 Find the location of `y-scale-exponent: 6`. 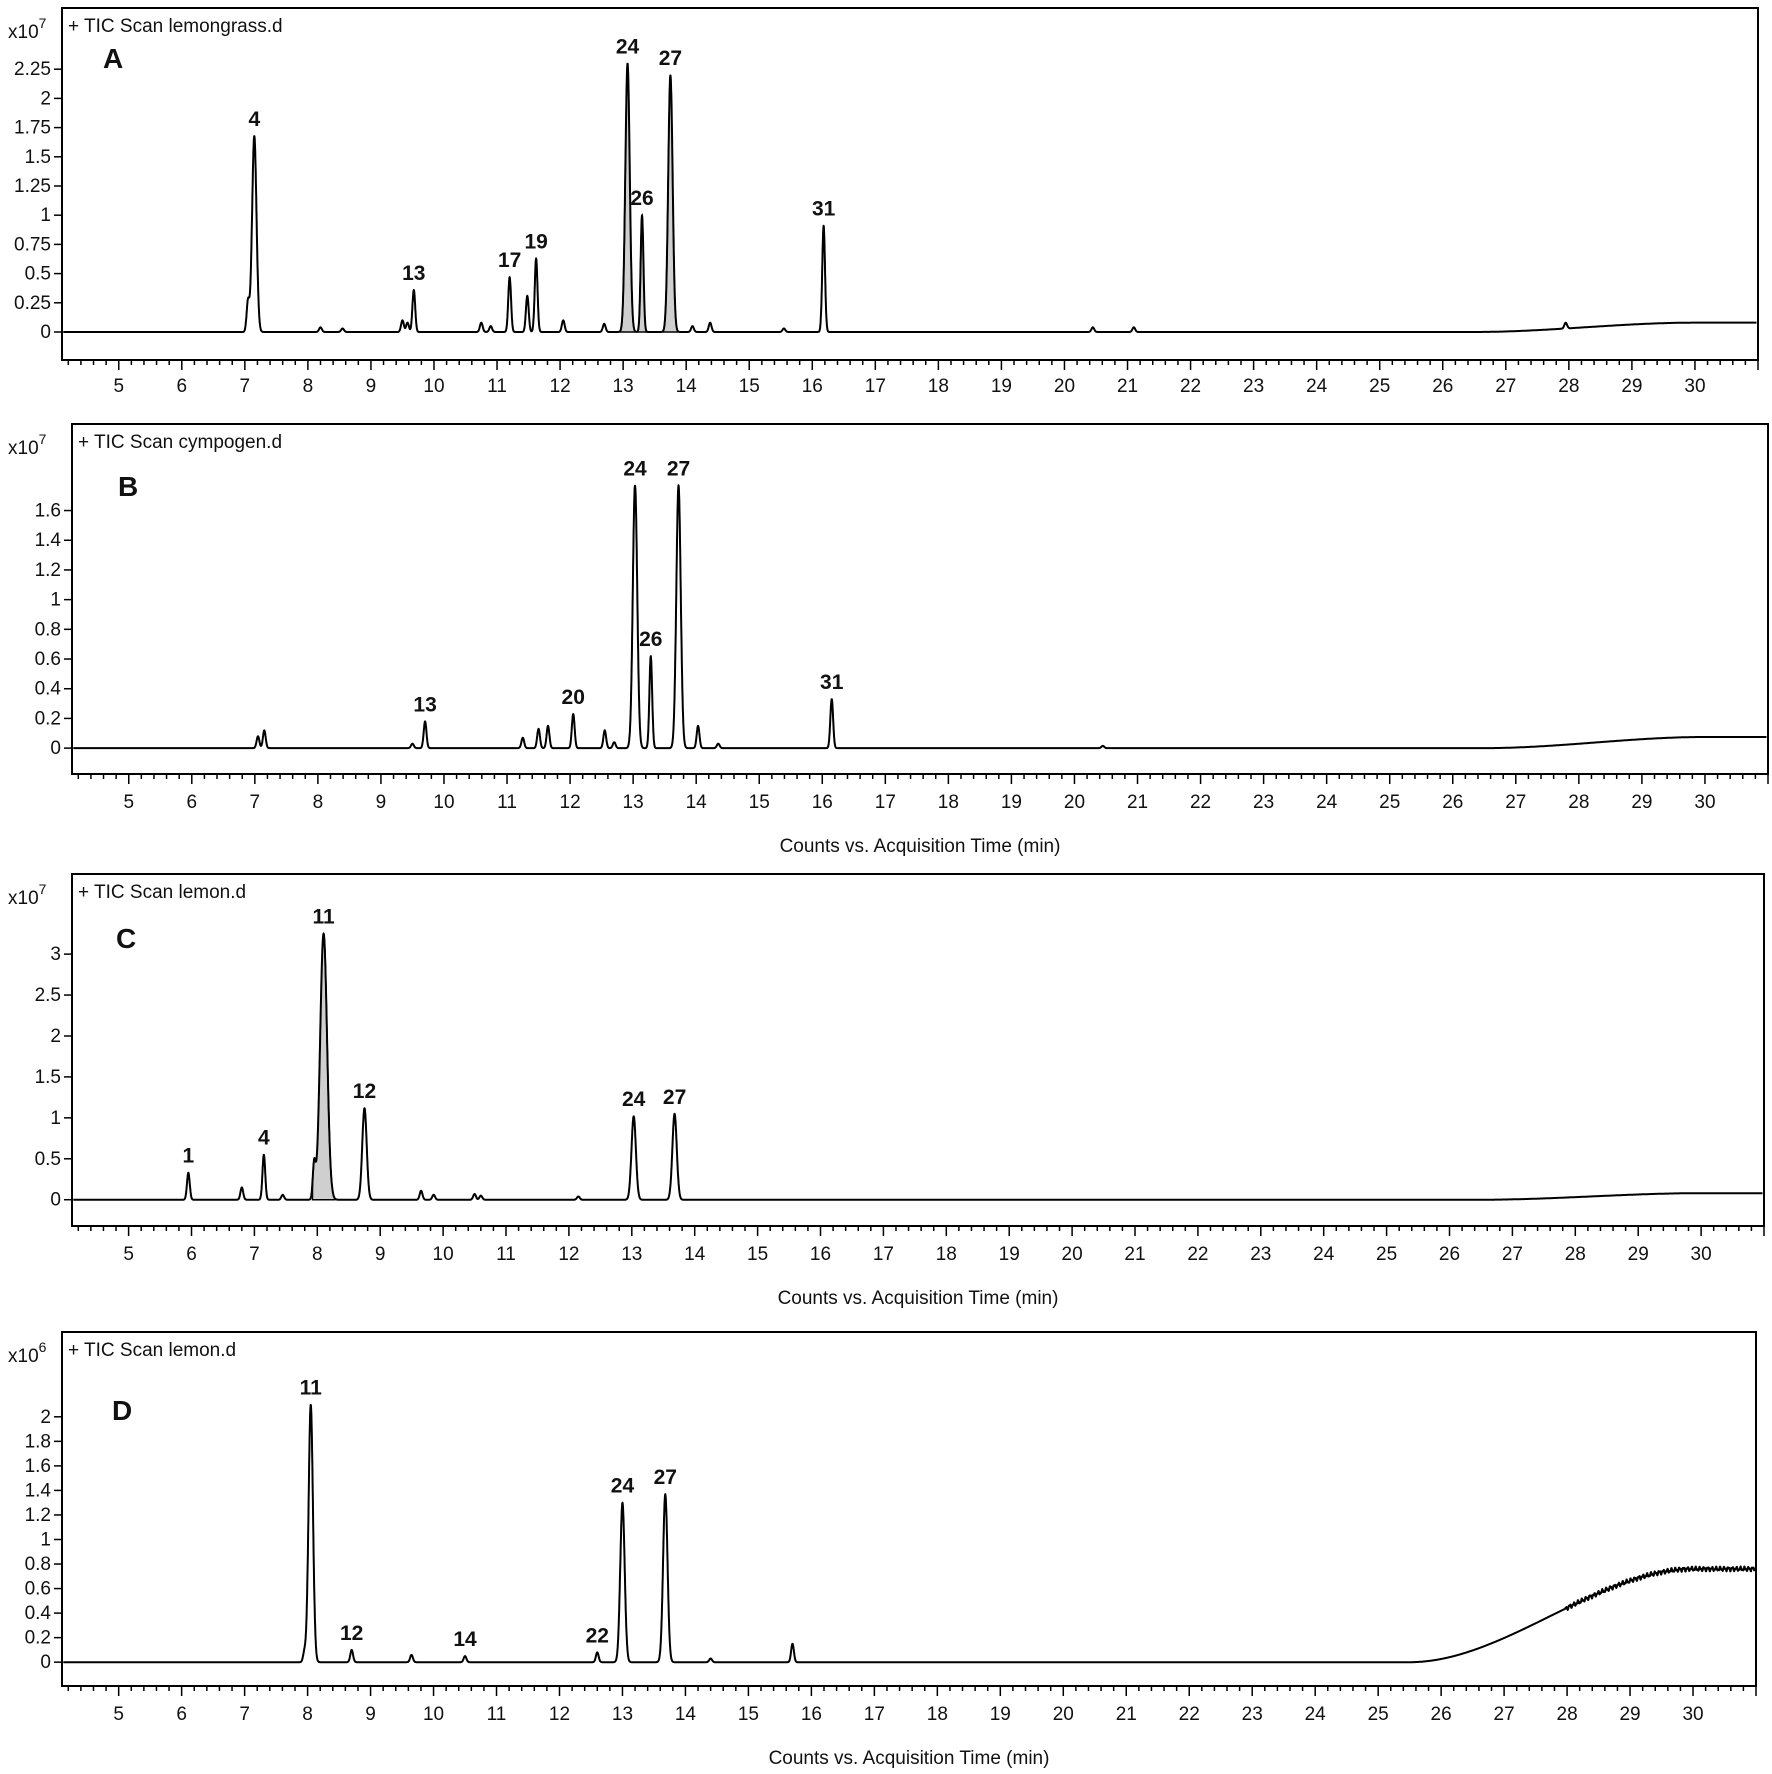

y-scale-exponent: 6 is located at coordinates (43, 1347).